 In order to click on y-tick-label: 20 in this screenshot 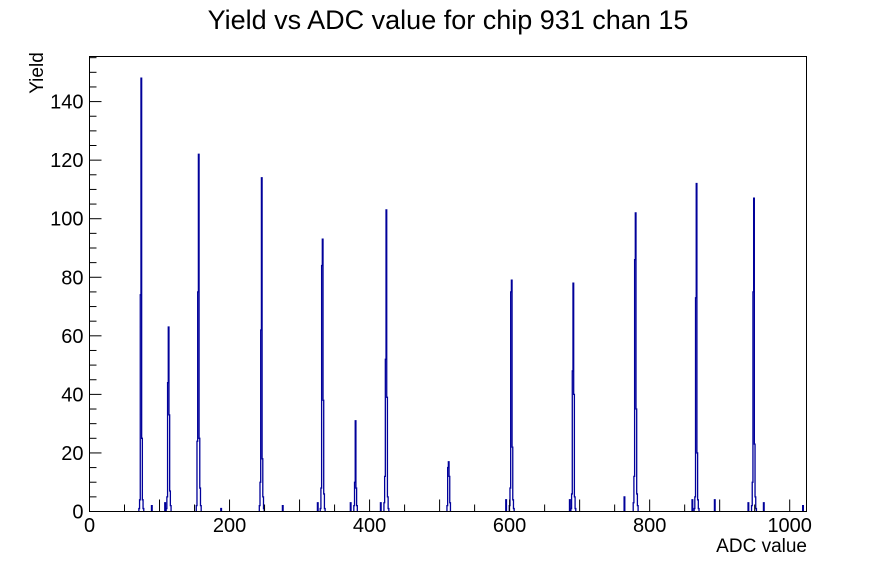, I will do `click(72, 454)`.